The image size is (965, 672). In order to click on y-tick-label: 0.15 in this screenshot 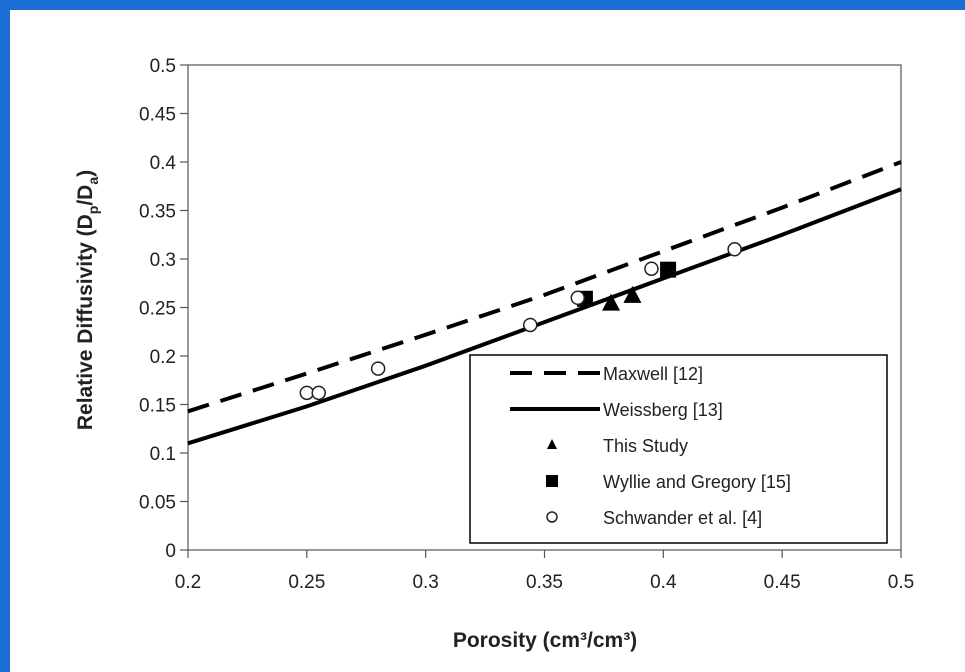, I will do `click(157, 406)`.